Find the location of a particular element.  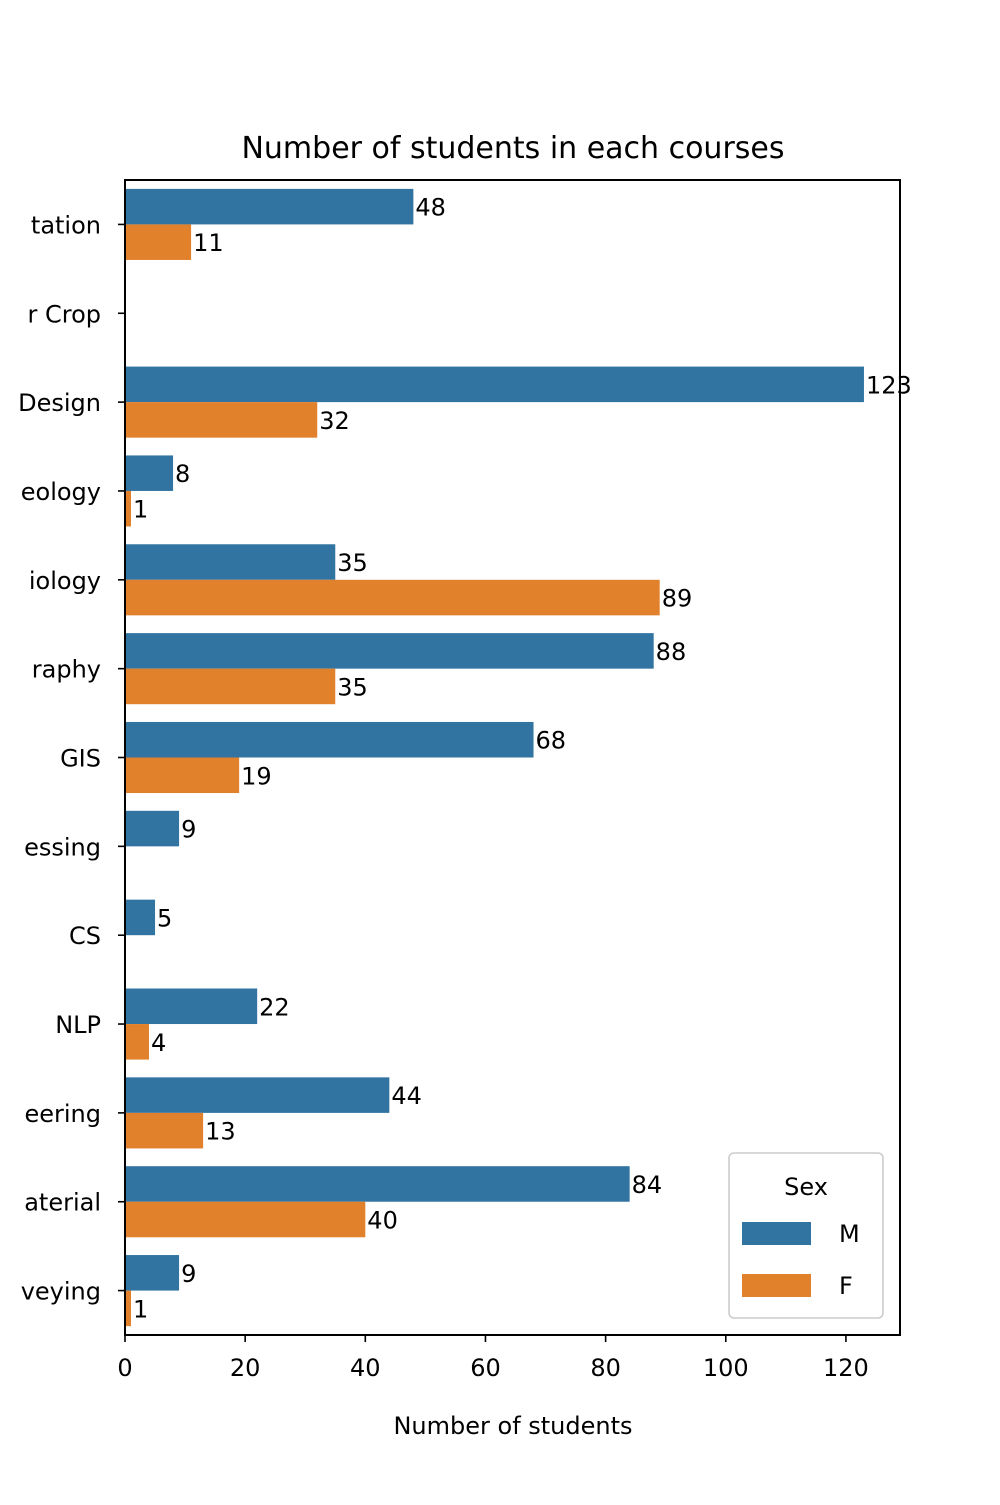

bar-value-label: 44 is located at coordinates (406, 1096).